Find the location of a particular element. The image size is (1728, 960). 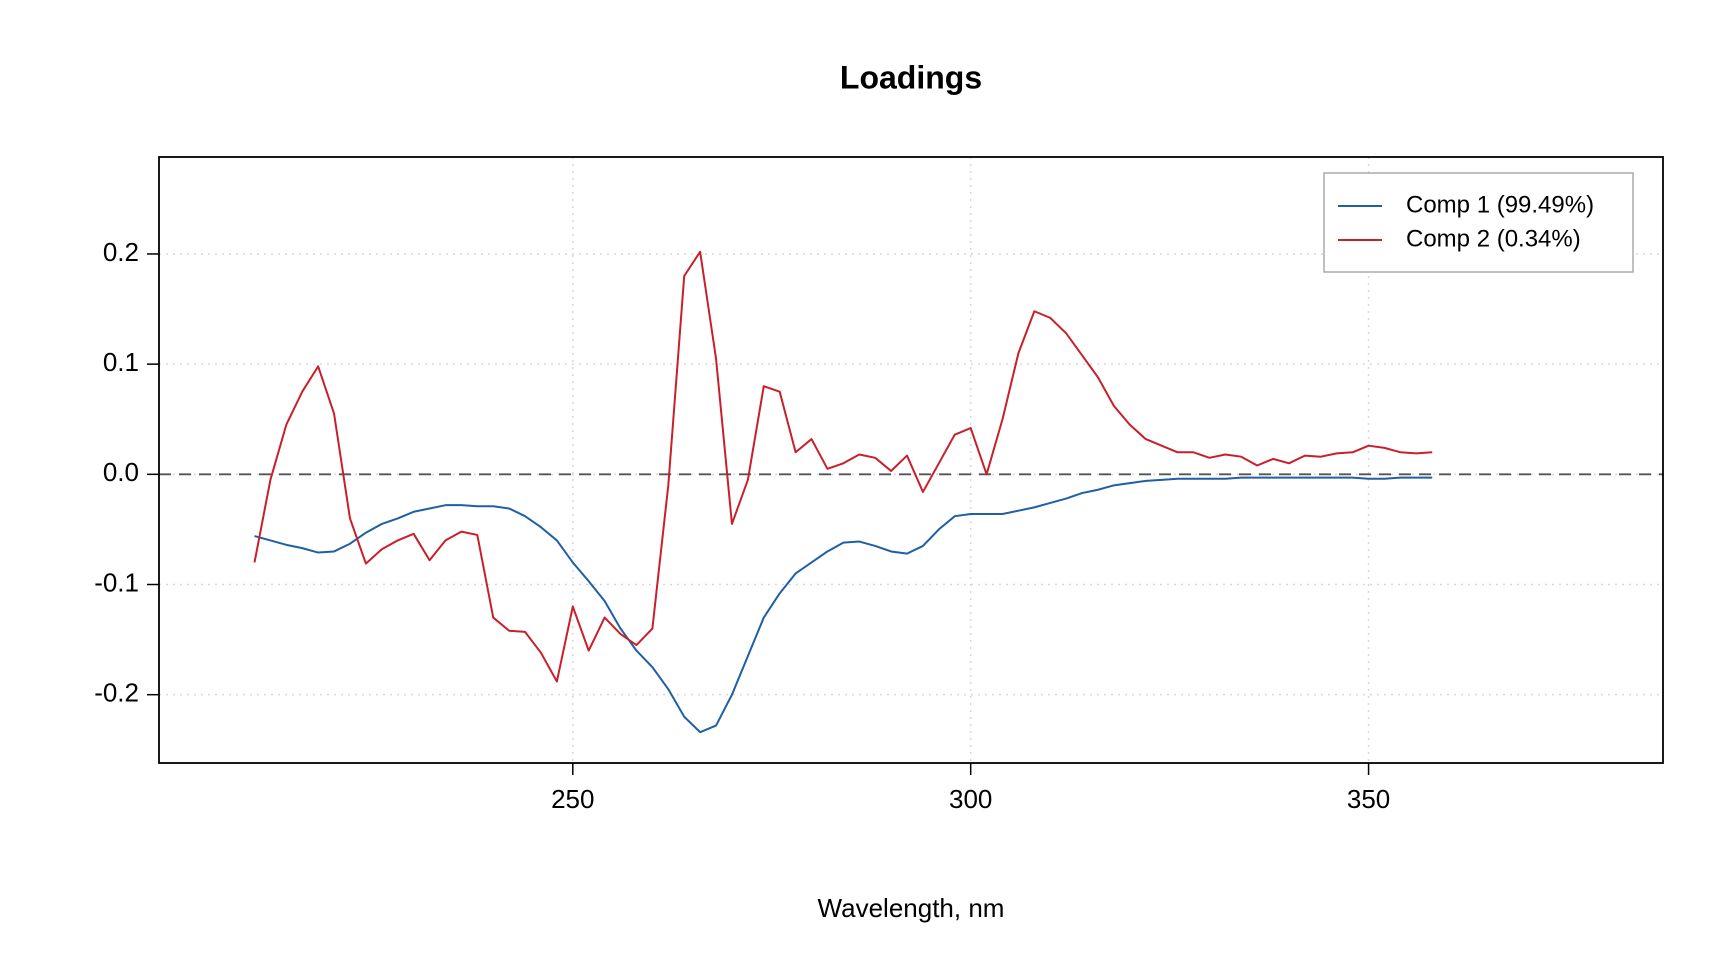

y-tick-label: 0.2 is located at coordinates (121, 252).